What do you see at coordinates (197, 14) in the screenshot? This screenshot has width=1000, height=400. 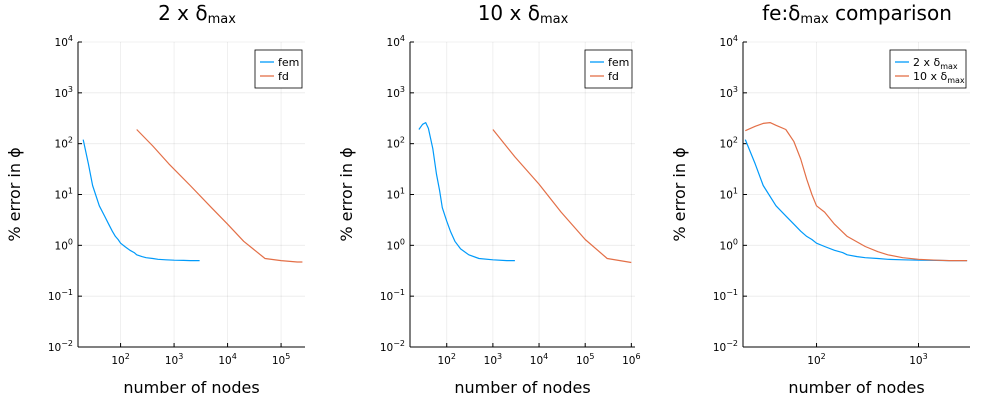 I see `chart-title: 2 x δmax` at bounding box center [197, 14].